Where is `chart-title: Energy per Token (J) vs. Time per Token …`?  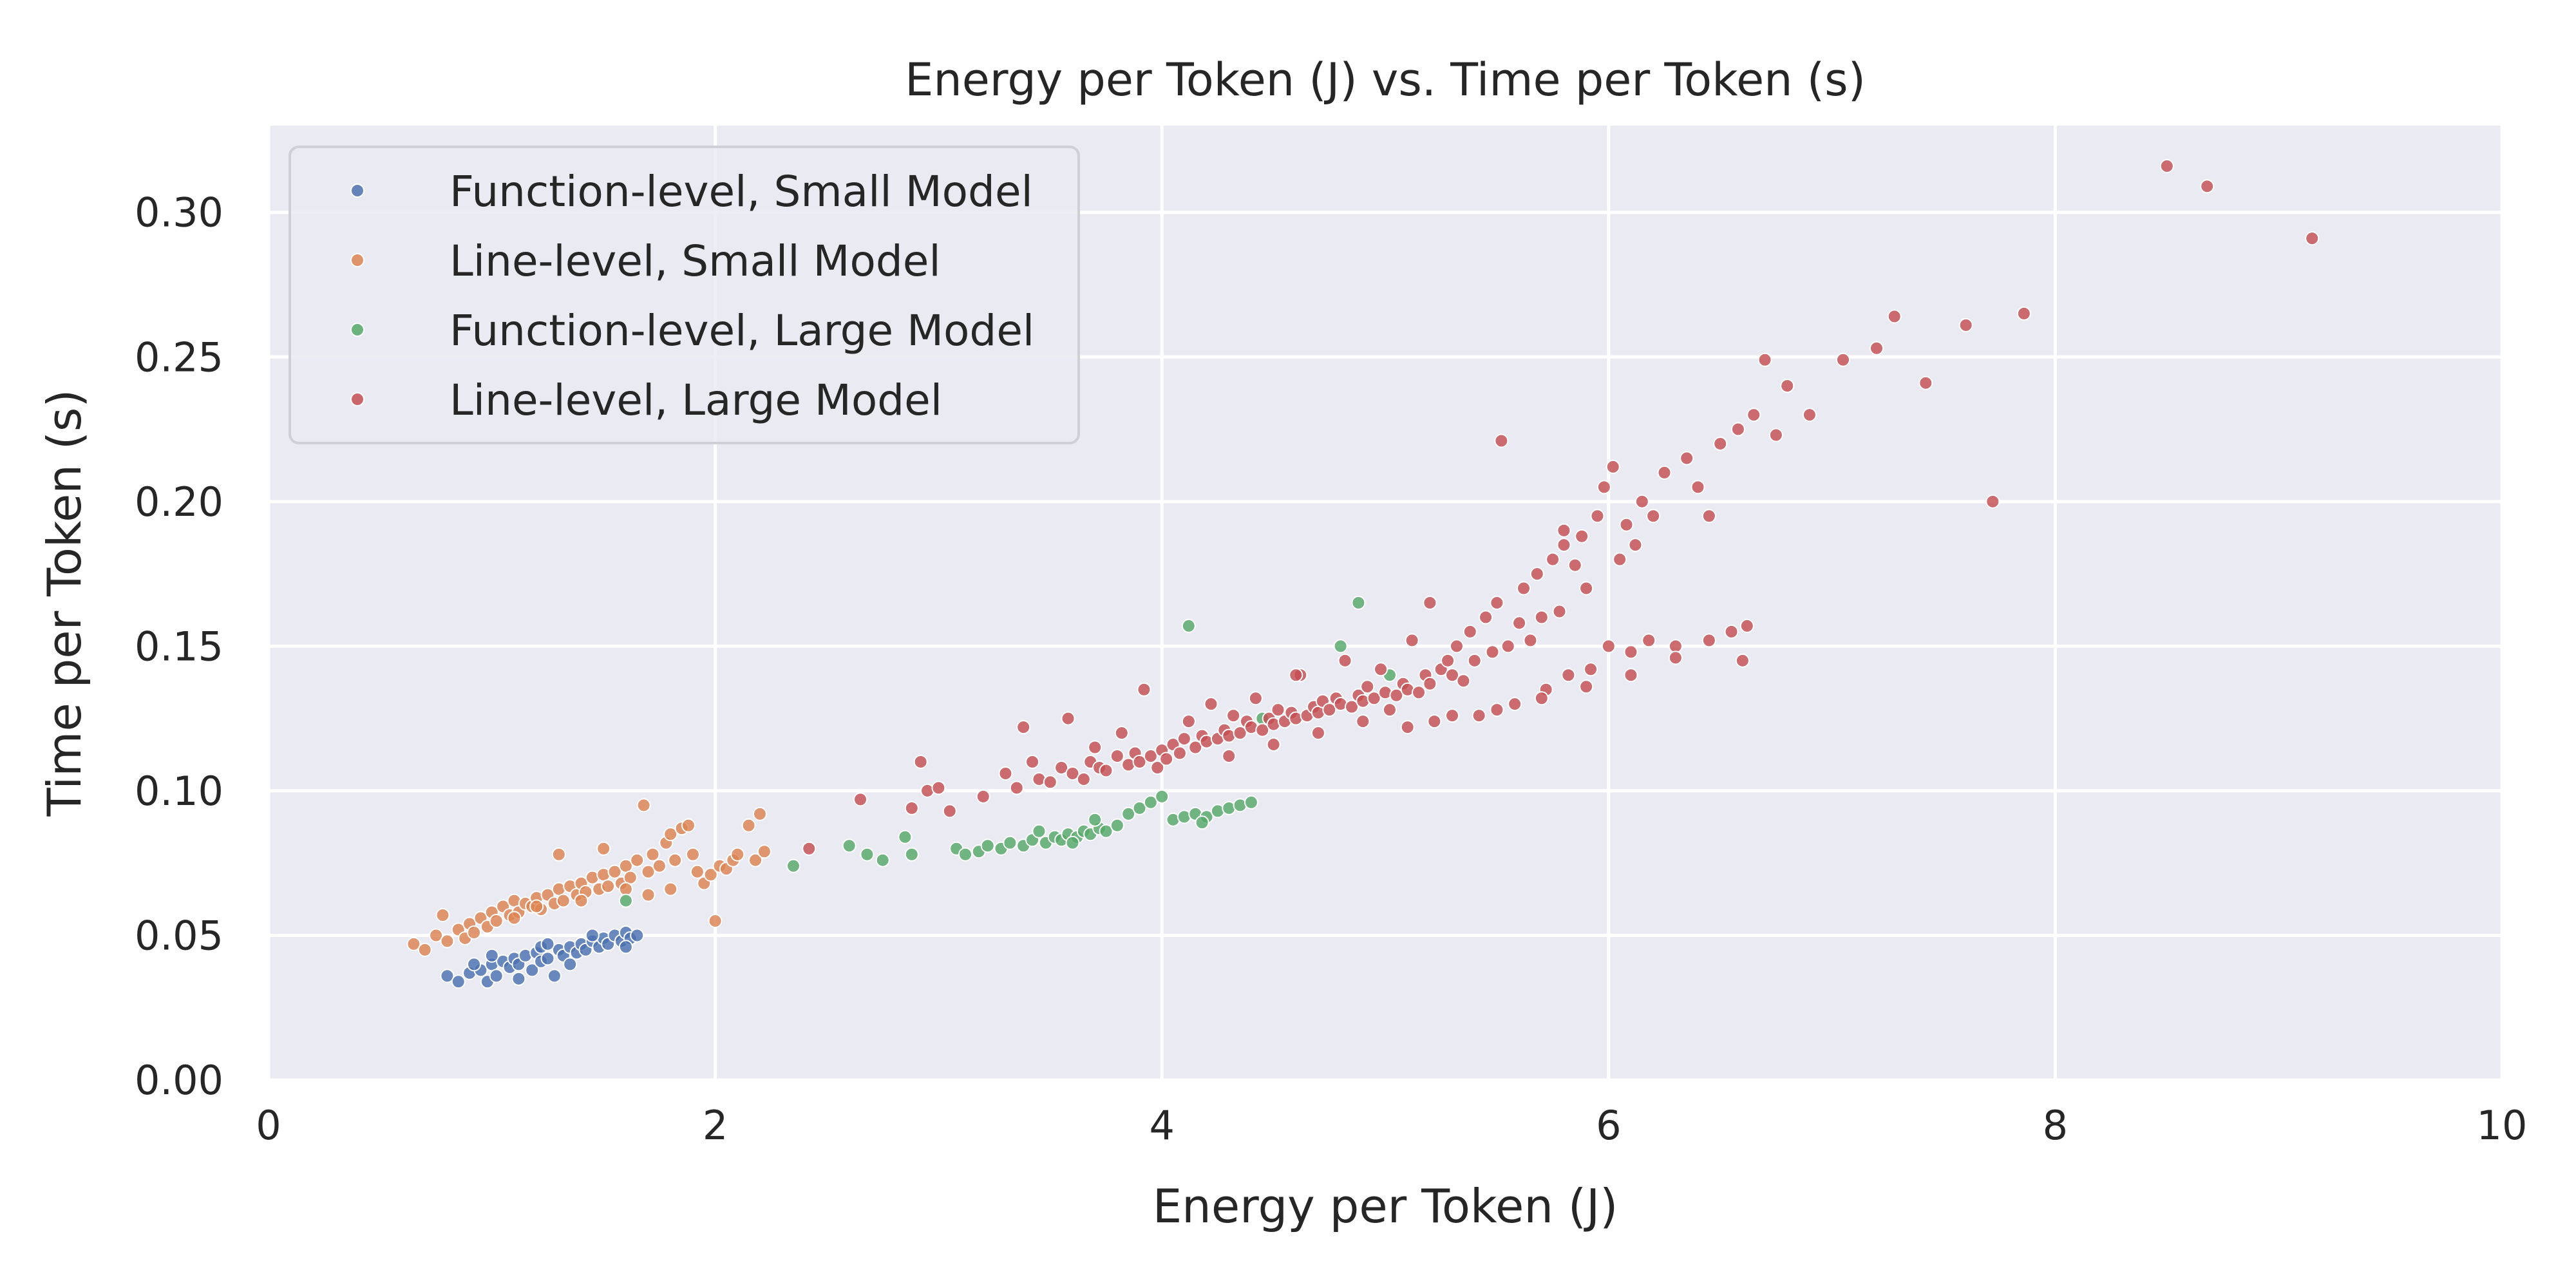 chart-title: Energy per Token (J) vs. Time per Token … is located at coordinates (1385, 79).